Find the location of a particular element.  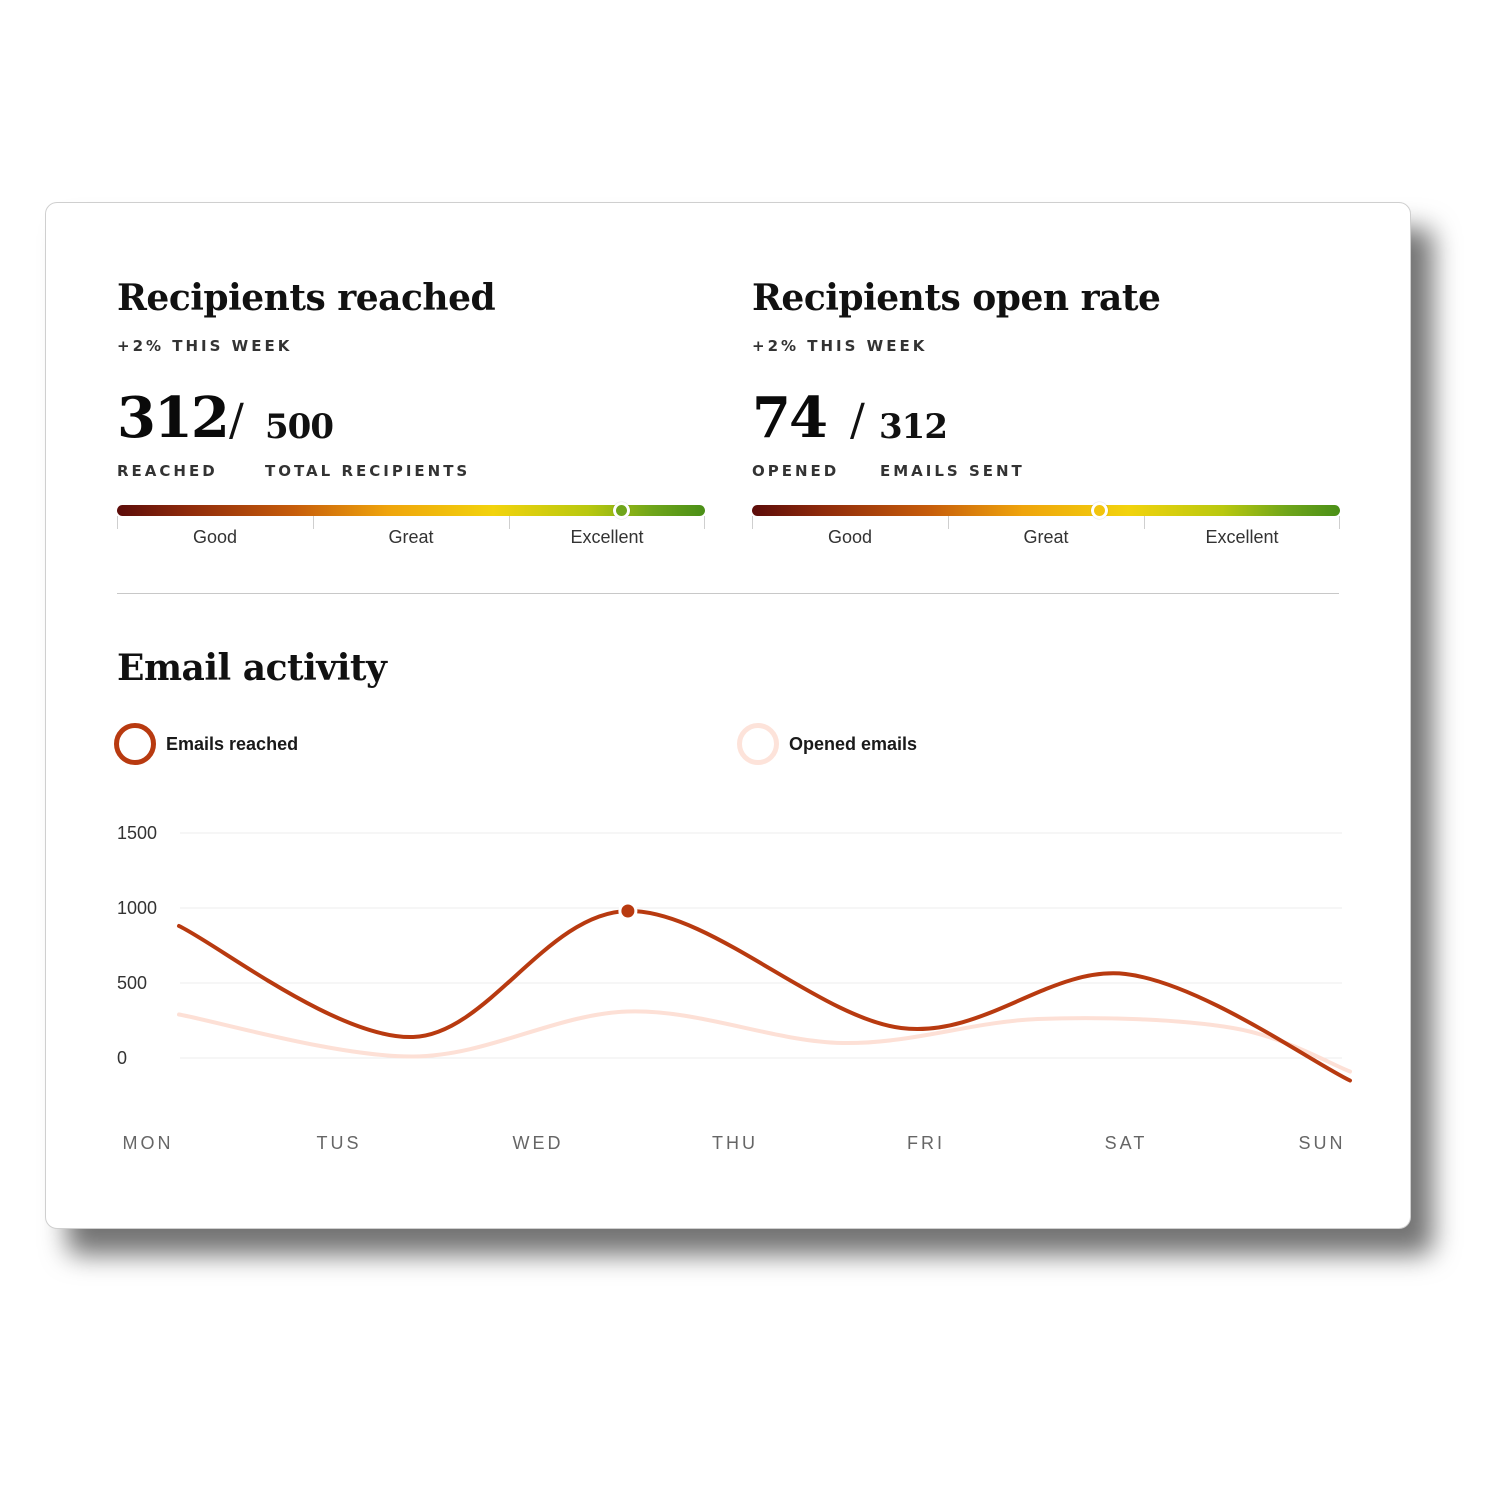

metric-total: 312 is located at coordinates (913, 427).